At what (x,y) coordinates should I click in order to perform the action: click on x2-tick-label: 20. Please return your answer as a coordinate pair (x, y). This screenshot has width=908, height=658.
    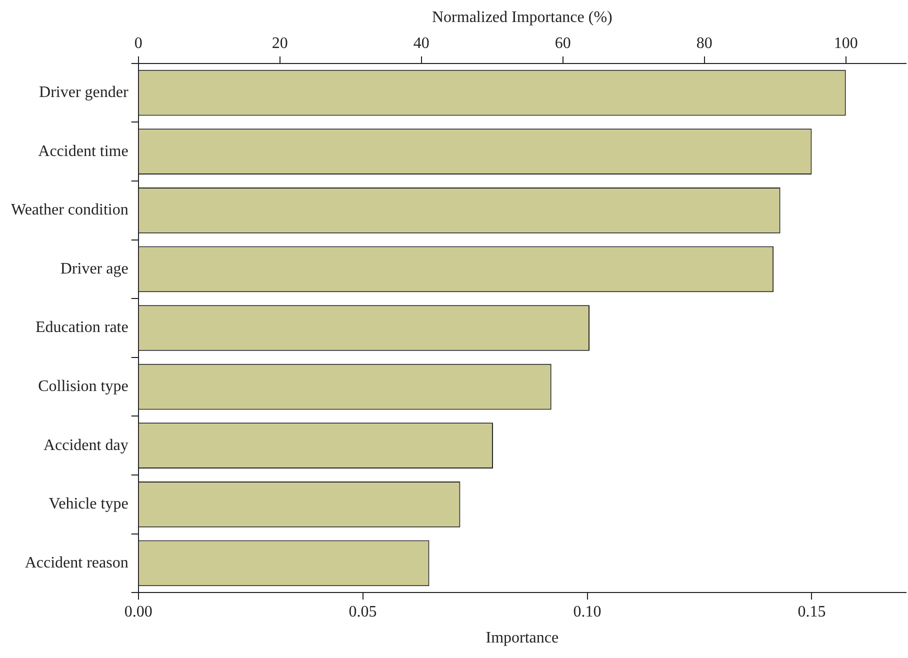
    Looking at the image, I should click on (280, 43).